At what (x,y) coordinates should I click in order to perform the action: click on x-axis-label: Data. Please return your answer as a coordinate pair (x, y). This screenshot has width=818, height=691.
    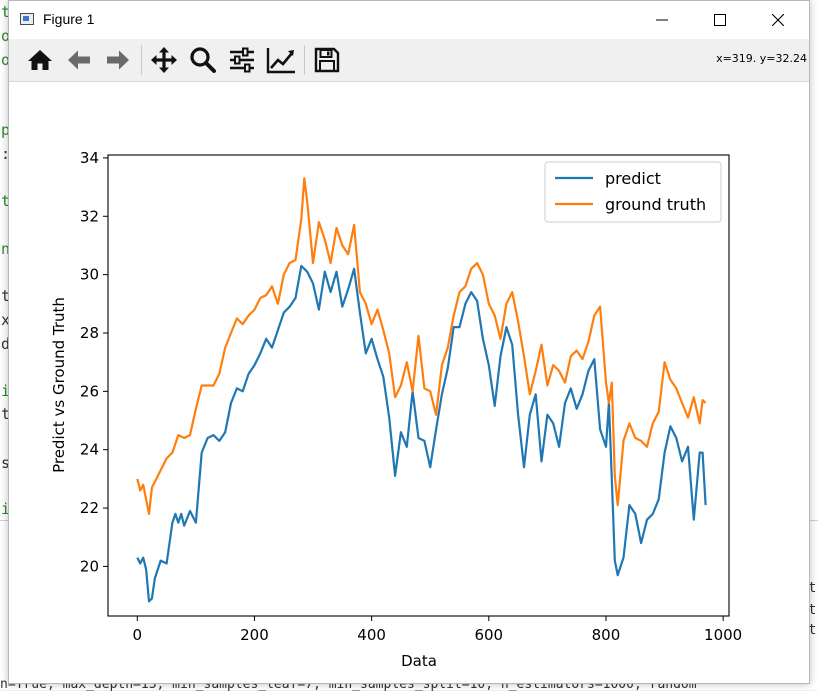
    Looking at the image, I should click on (419, 661).